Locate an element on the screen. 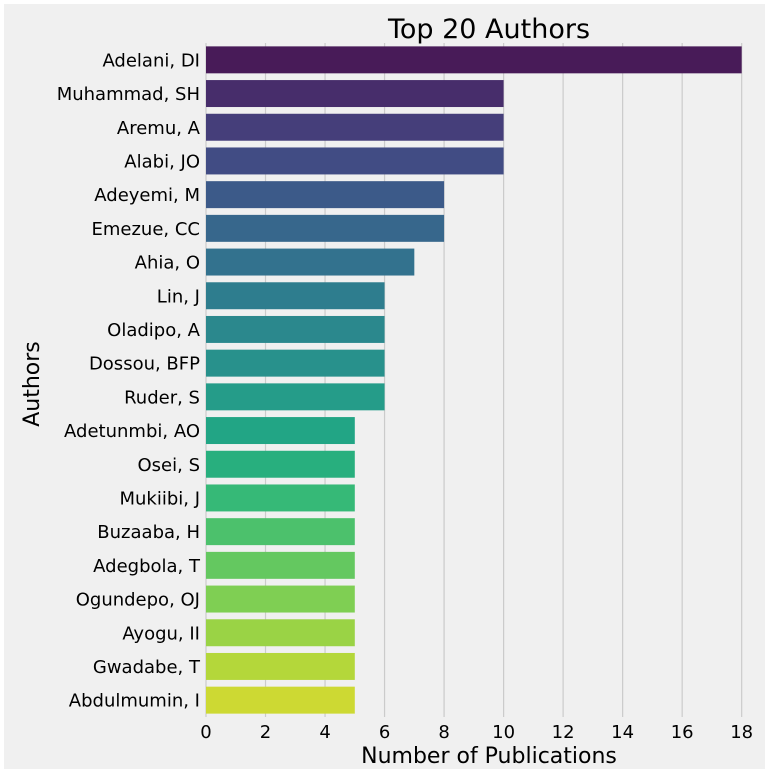  y-tick-label: Lin, J is located at coordinates (178, 296).